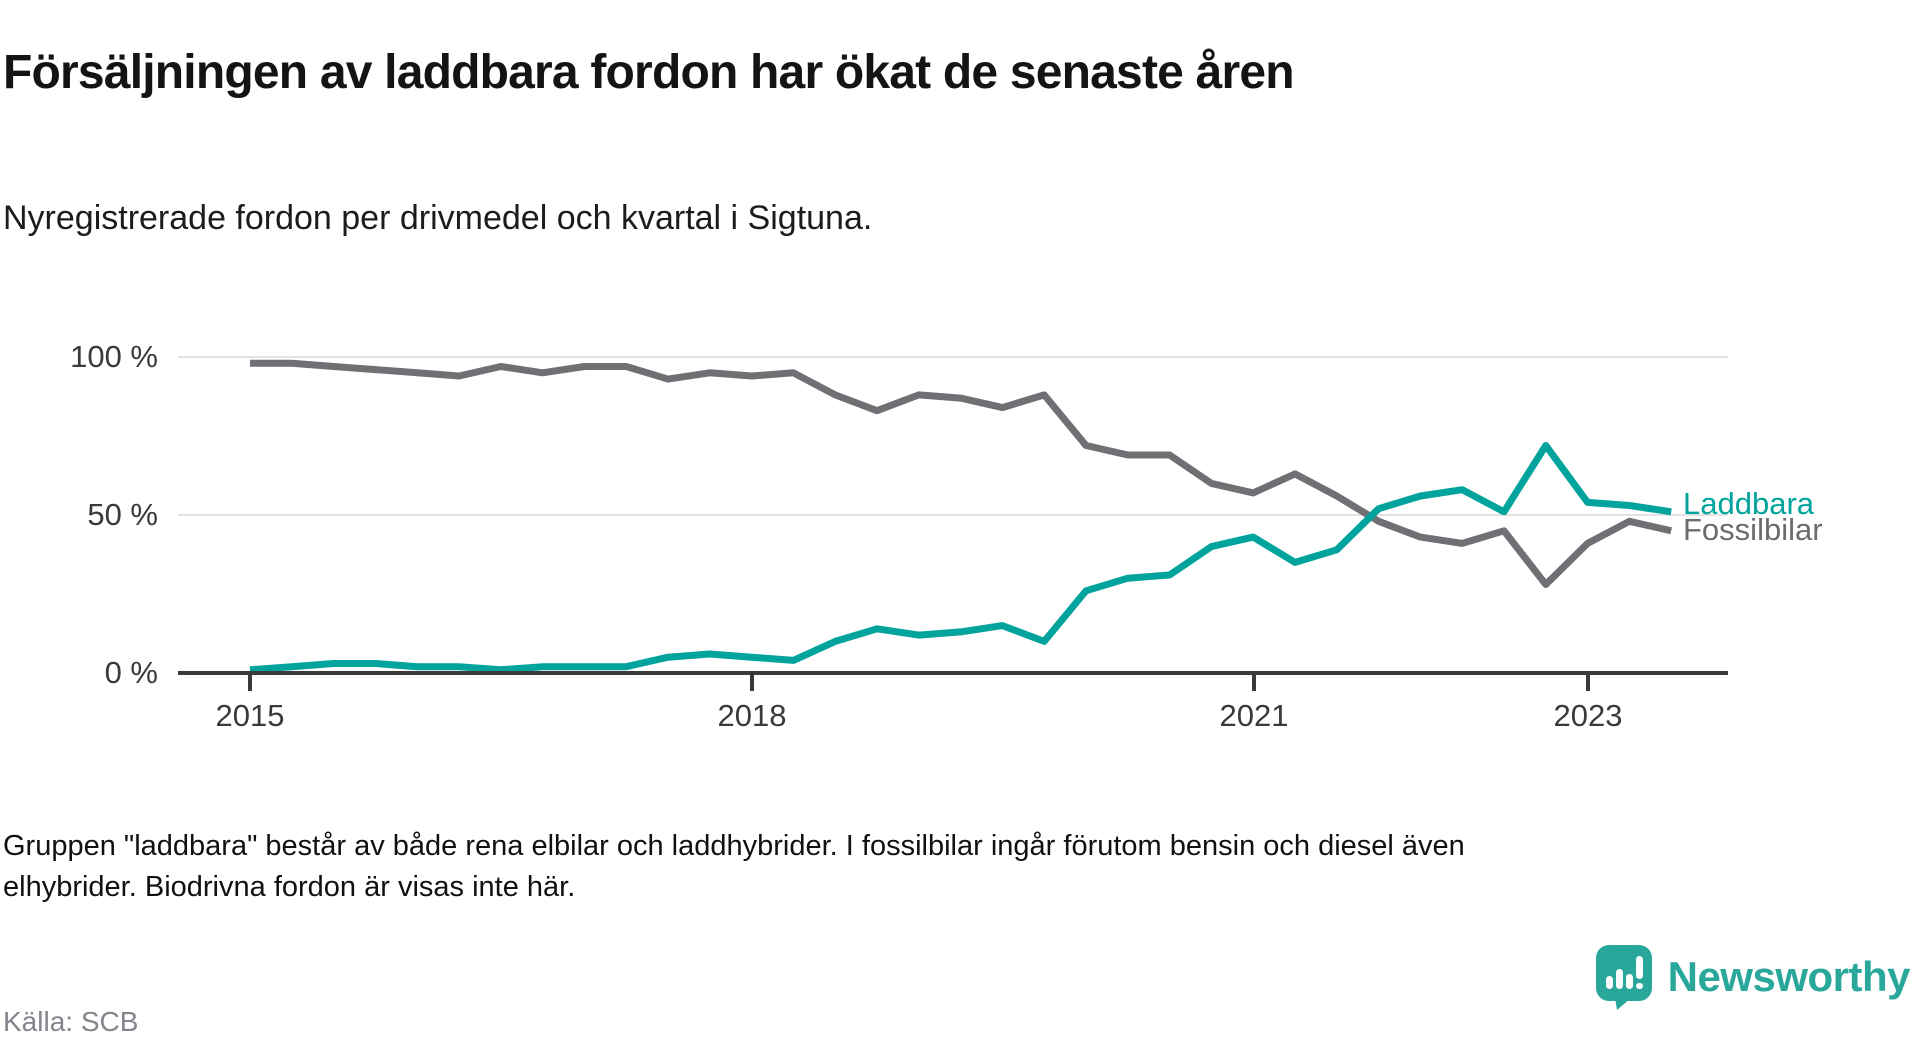 The width and height of the screenshot is (1920, 1038). I want to click on newsworthy-logo: Newsworthy, so click(1753, 977).